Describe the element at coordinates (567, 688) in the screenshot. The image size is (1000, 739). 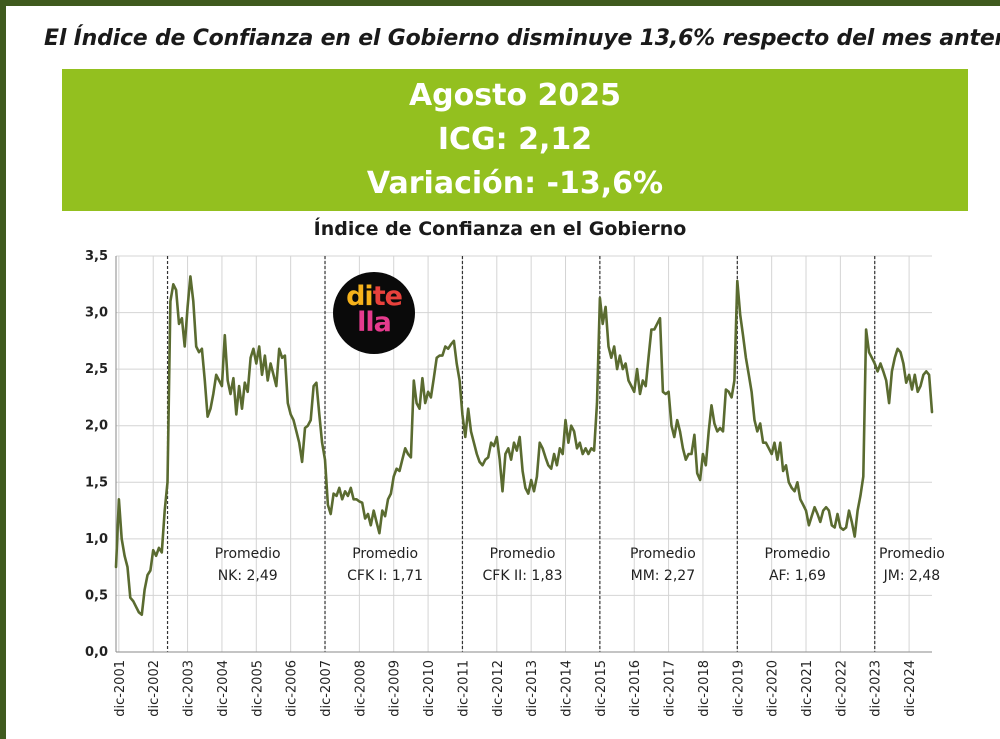
I see `x-tick-label: dic-2014` at that location.